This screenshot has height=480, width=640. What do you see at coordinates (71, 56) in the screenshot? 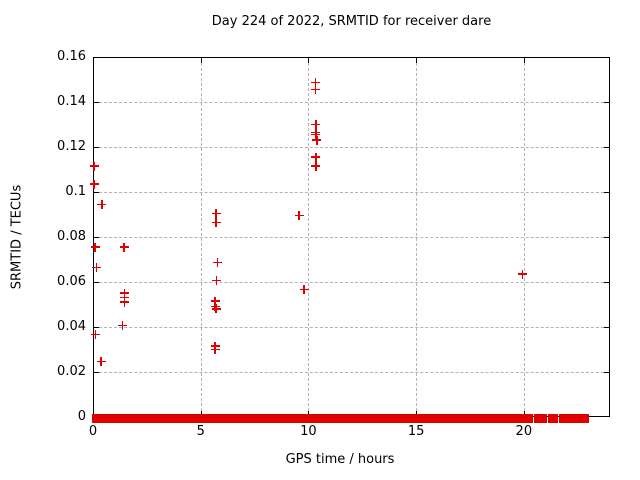
I see `y-tick-label: 0.16` at bounding box center [71, 56].